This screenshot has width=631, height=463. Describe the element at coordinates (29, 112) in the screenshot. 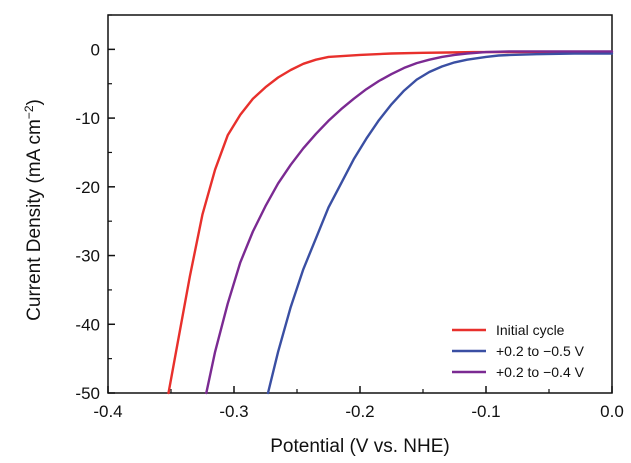

I see `y-axis-title-unit-exponent: −2` at that location.